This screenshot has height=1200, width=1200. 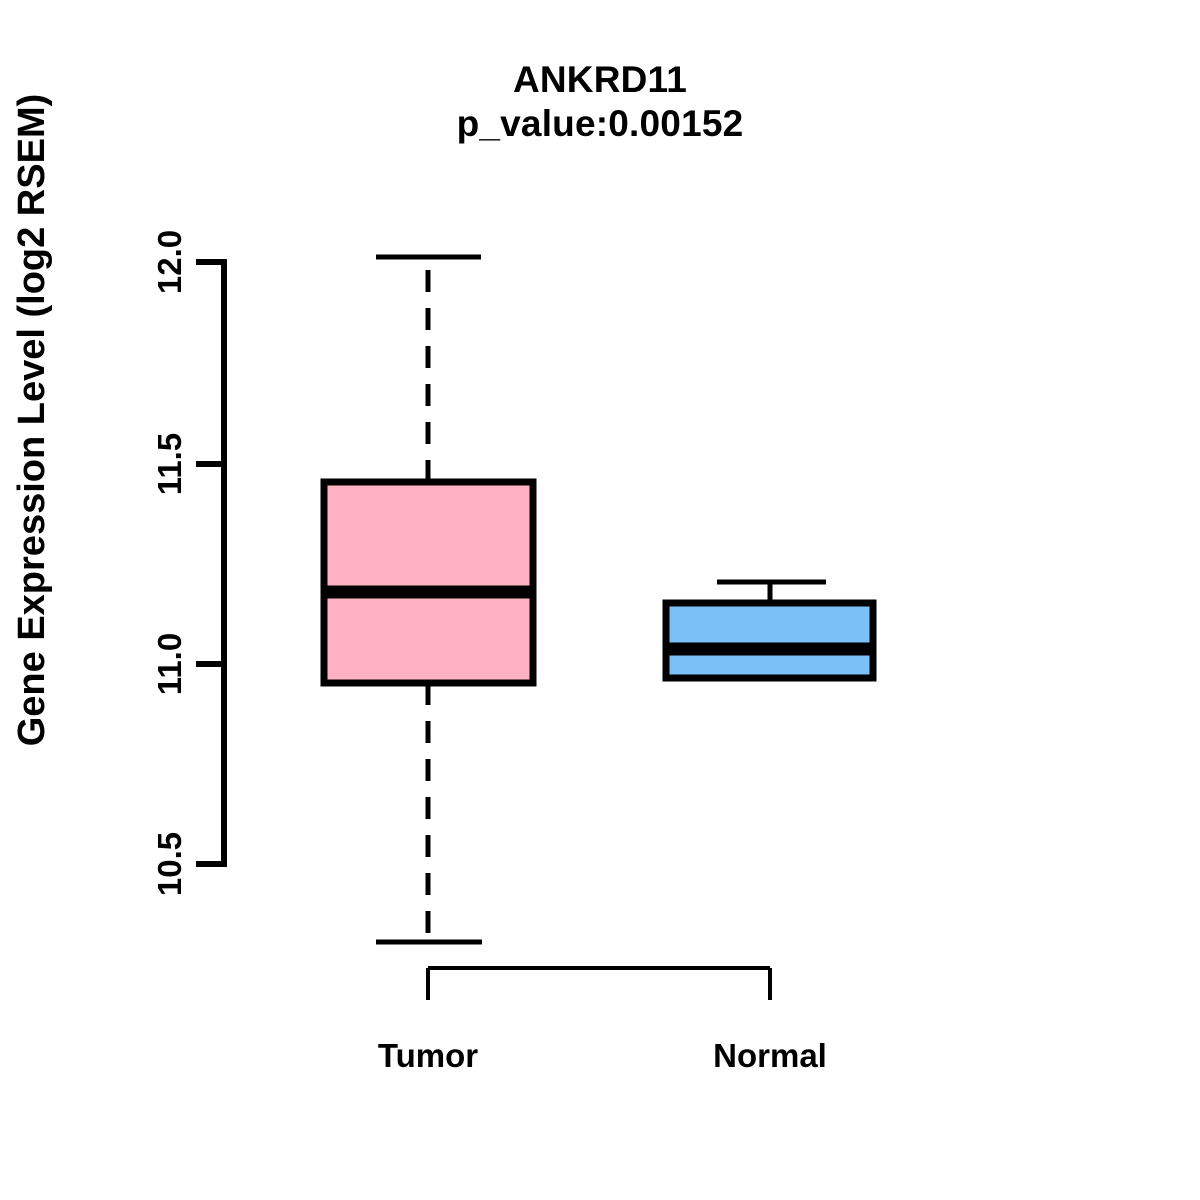 What do you see at coordinates (770, 1055) in the screenshot?
I see `x-tick-label-normal: Normal` at bounding box center [770, 1055].